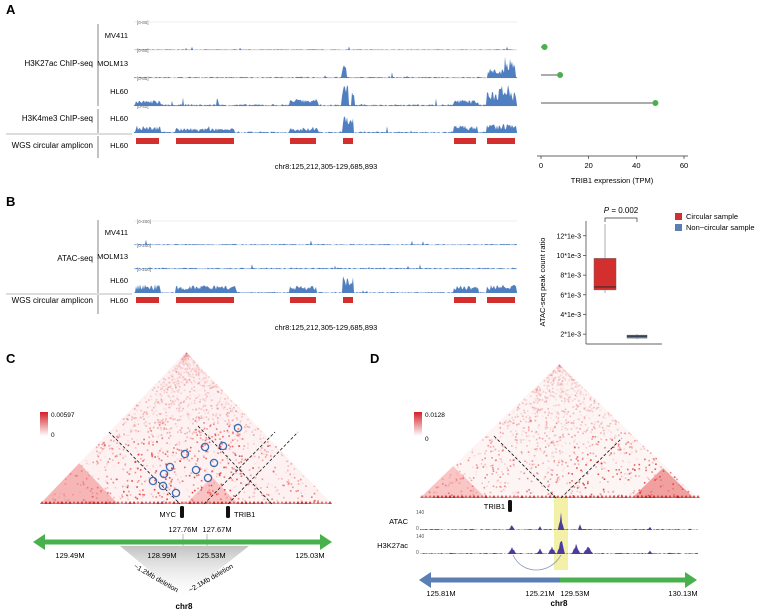  Describe the element at coordinates (637, 336) in the screenshot. I see `box-rect` at that location.